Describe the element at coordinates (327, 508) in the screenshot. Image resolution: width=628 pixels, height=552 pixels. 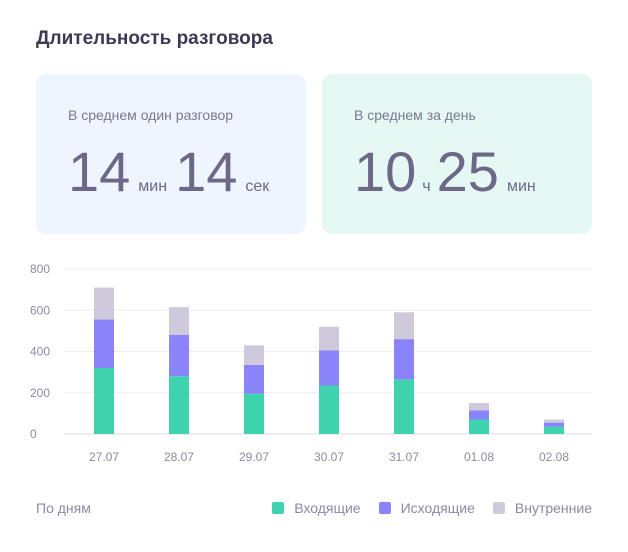
I see `legend-label: Входящие` at that location.